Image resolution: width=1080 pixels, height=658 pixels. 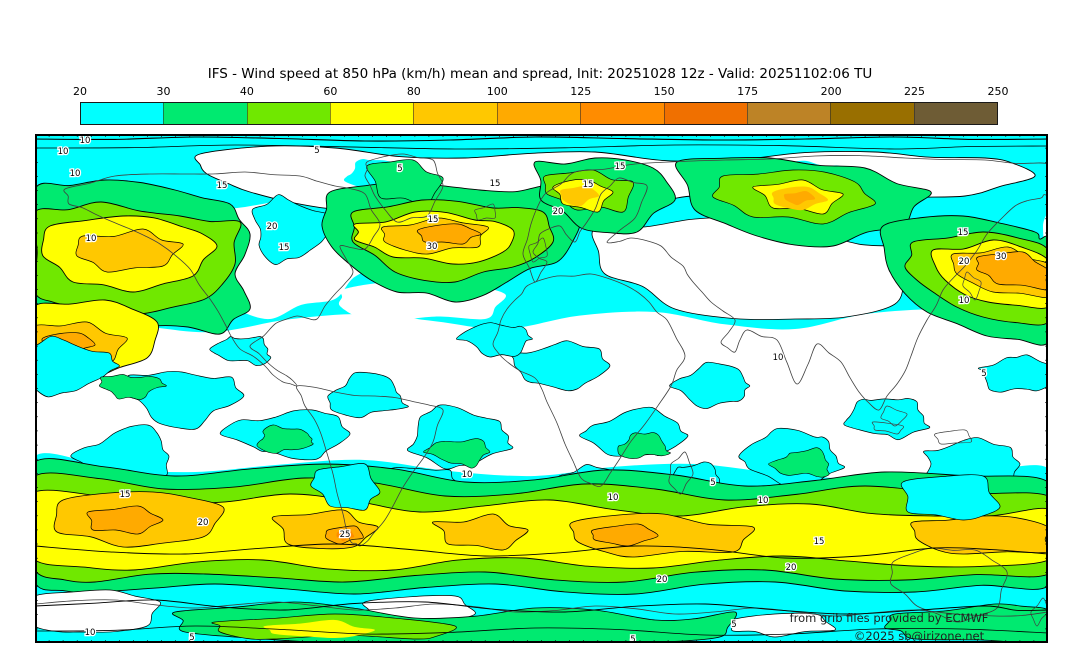 I want to click on colorbar-tick-label: 175, so click(x=748, y=91).